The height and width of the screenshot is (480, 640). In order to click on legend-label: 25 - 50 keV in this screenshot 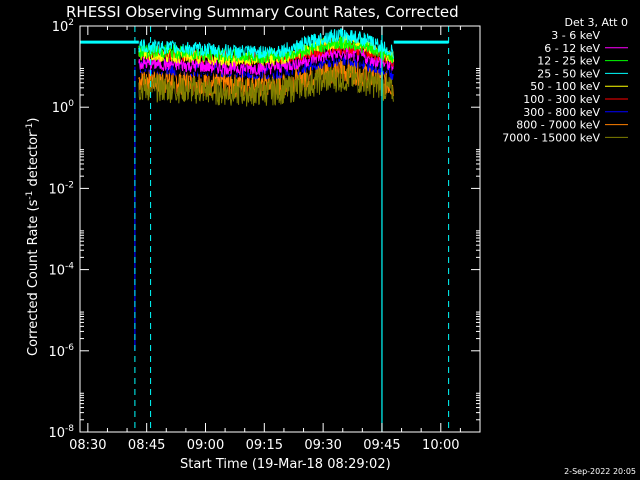, I will do `click(568, 73)`.